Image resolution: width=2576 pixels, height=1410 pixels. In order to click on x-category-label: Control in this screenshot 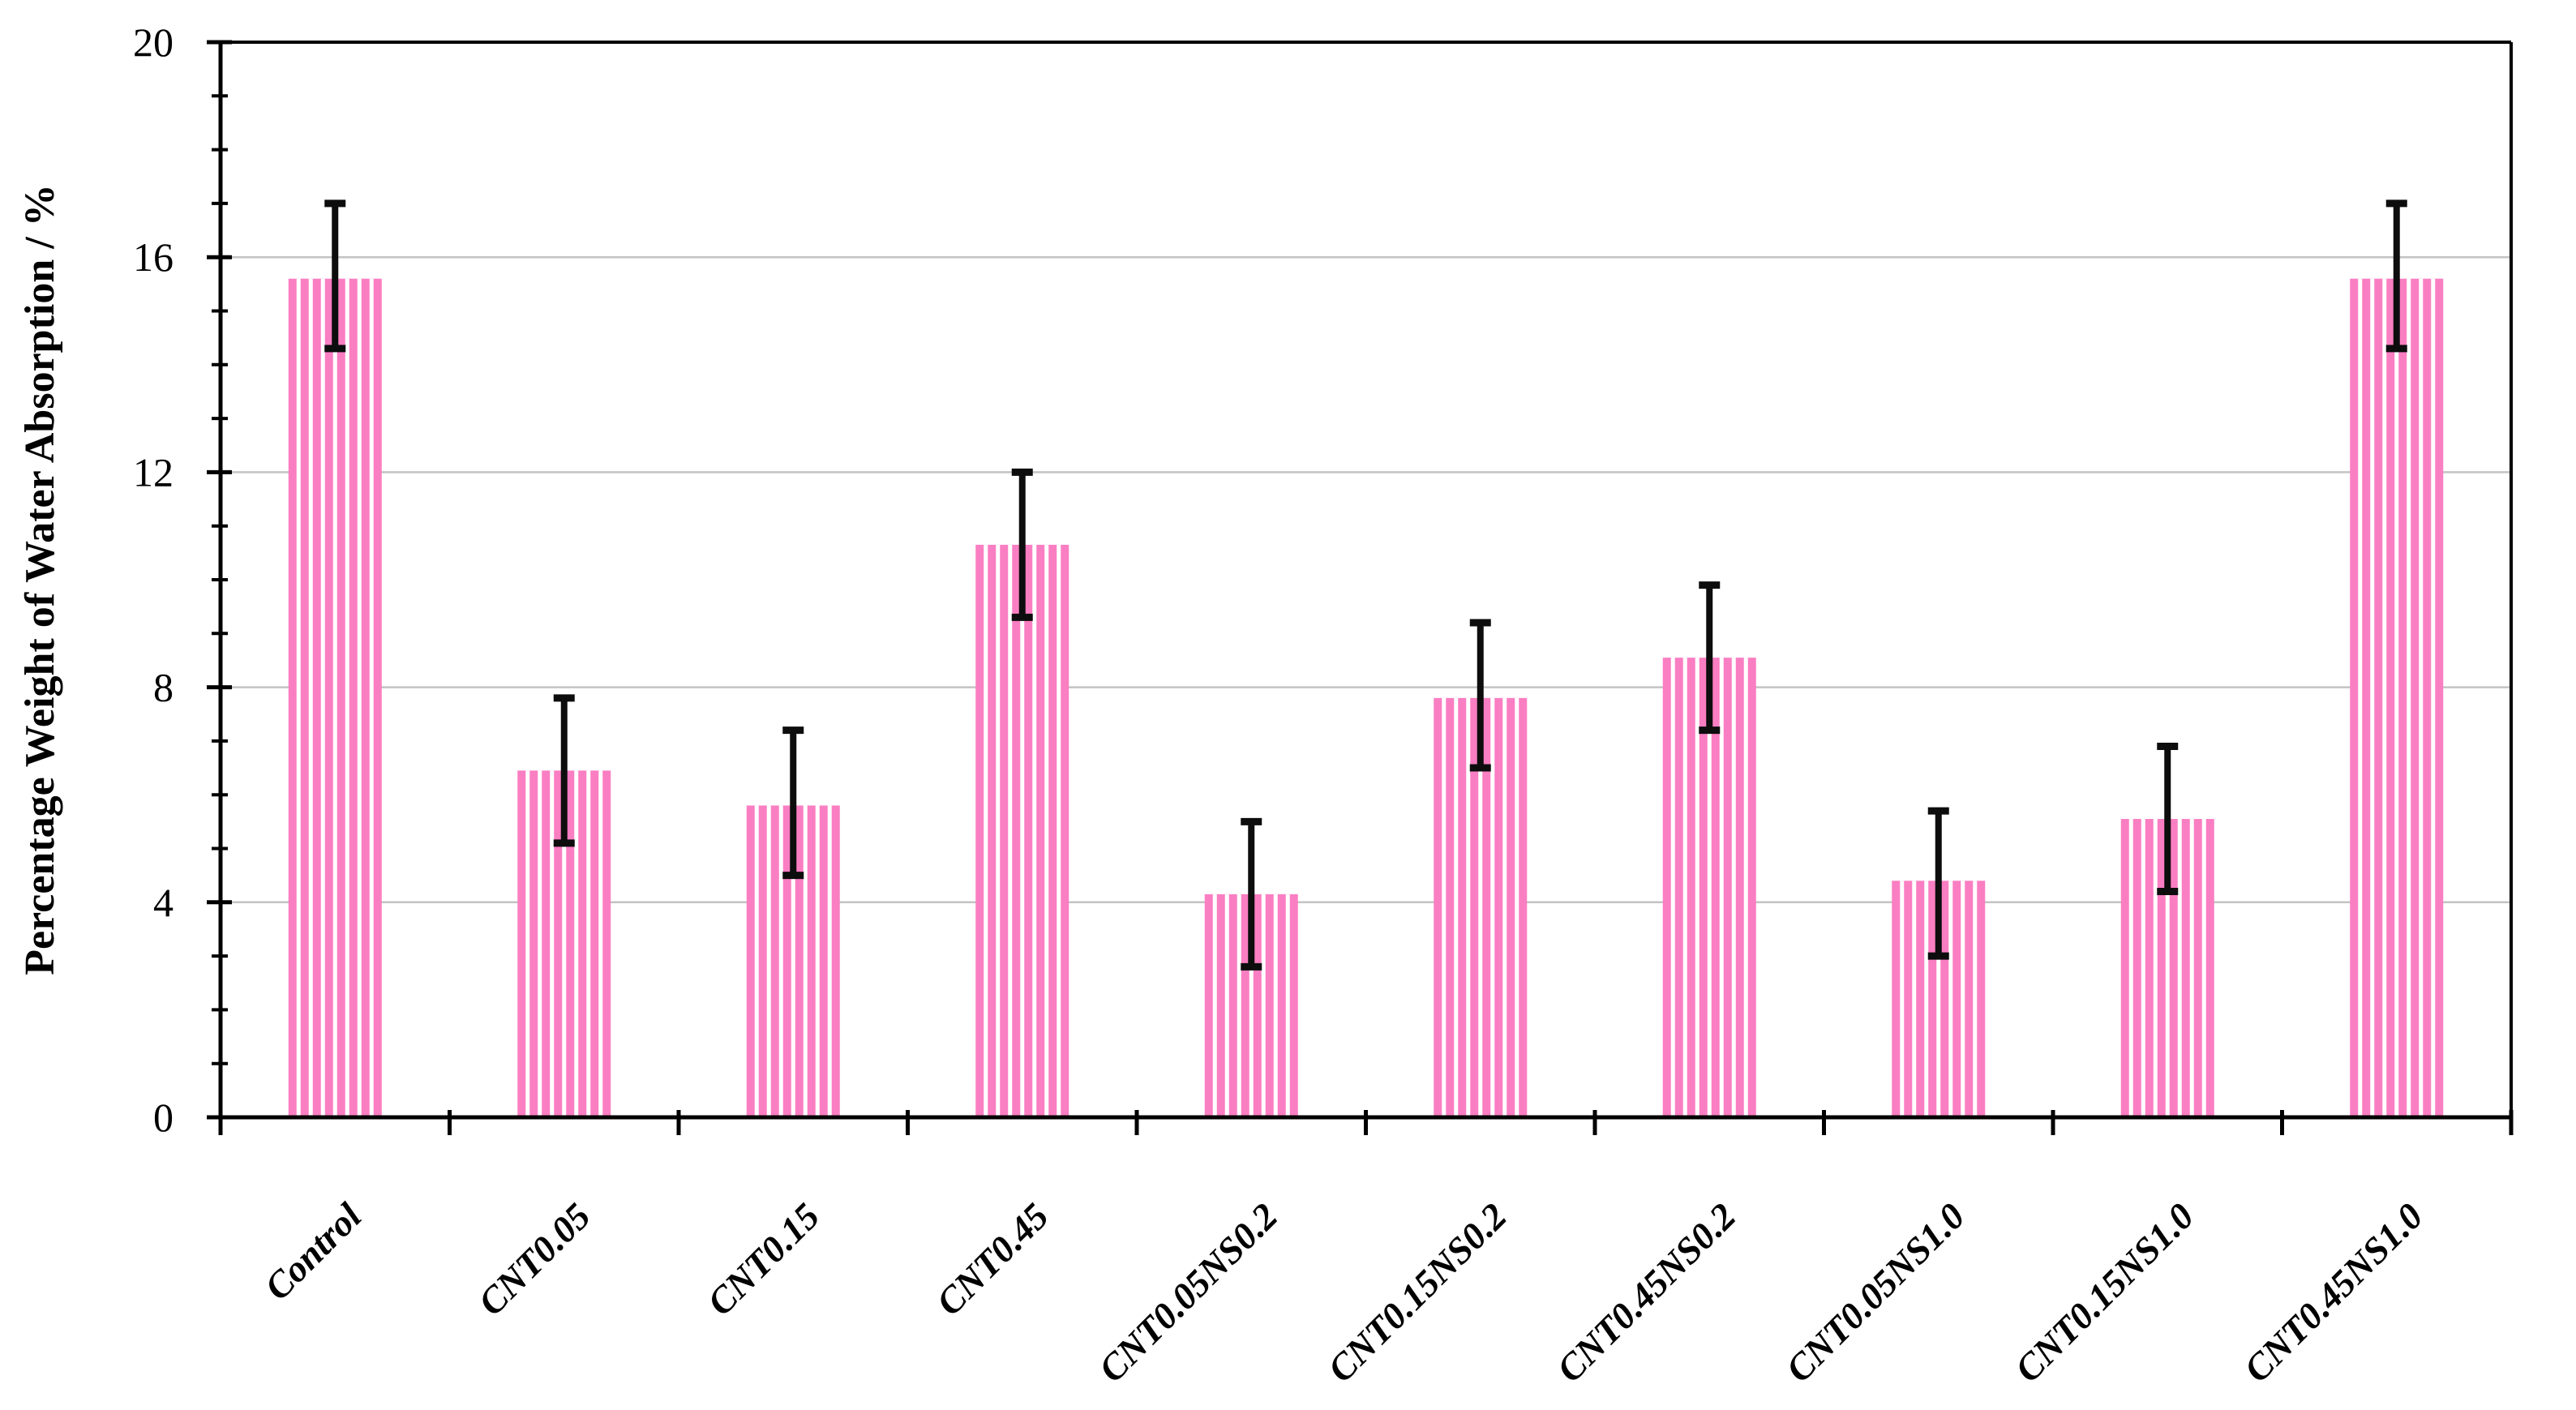, I will do `click(312, 1251)`.